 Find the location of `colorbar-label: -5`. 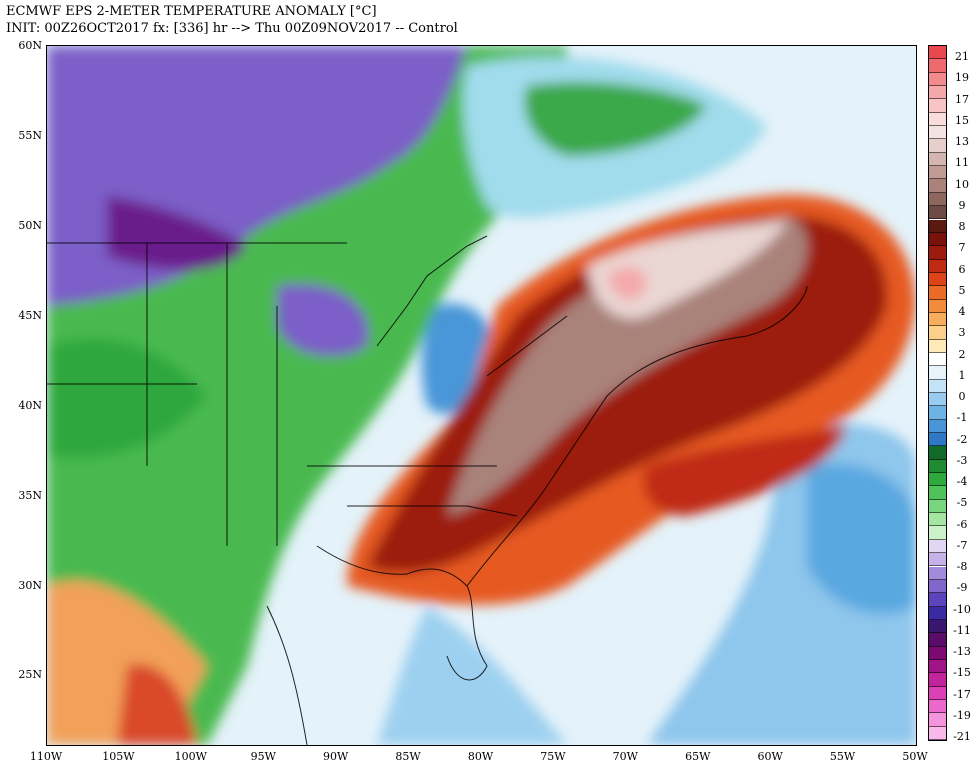

colorbar-label: -5 is located at coordinates (962, 503).